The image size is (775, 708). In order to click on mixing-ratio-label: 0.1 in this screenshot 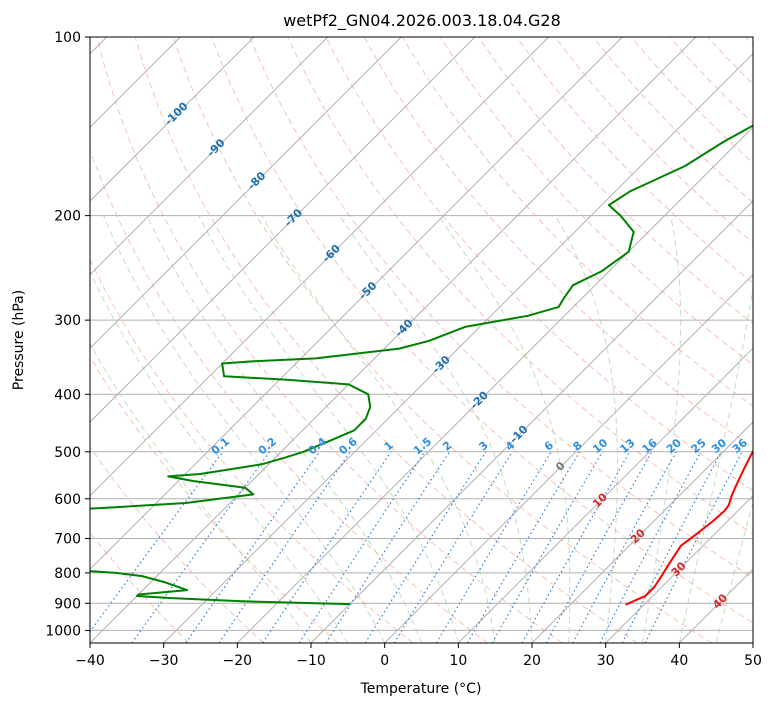, I will do `click(220, 446)`.